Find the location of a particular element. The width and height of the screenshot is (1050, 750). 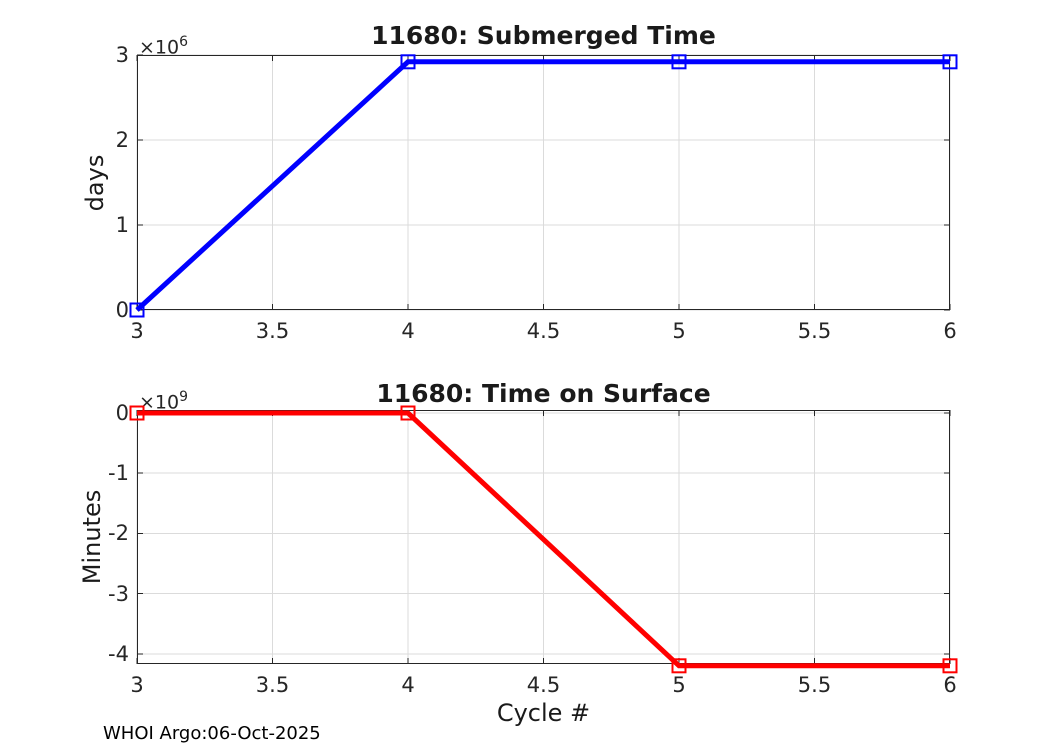

plot2-y-tick-label: -2 is located at coordinates (118, 533).